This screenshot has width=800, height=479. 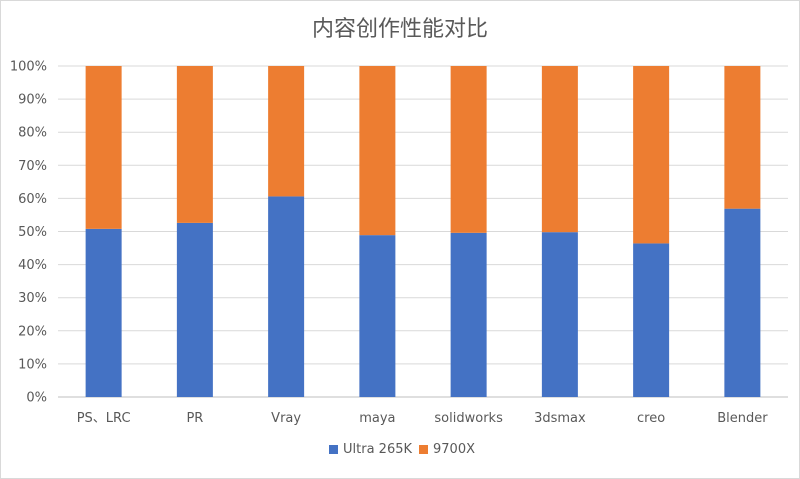 I want to click on y-tick-label: 60%, so click(x=32, y=199).